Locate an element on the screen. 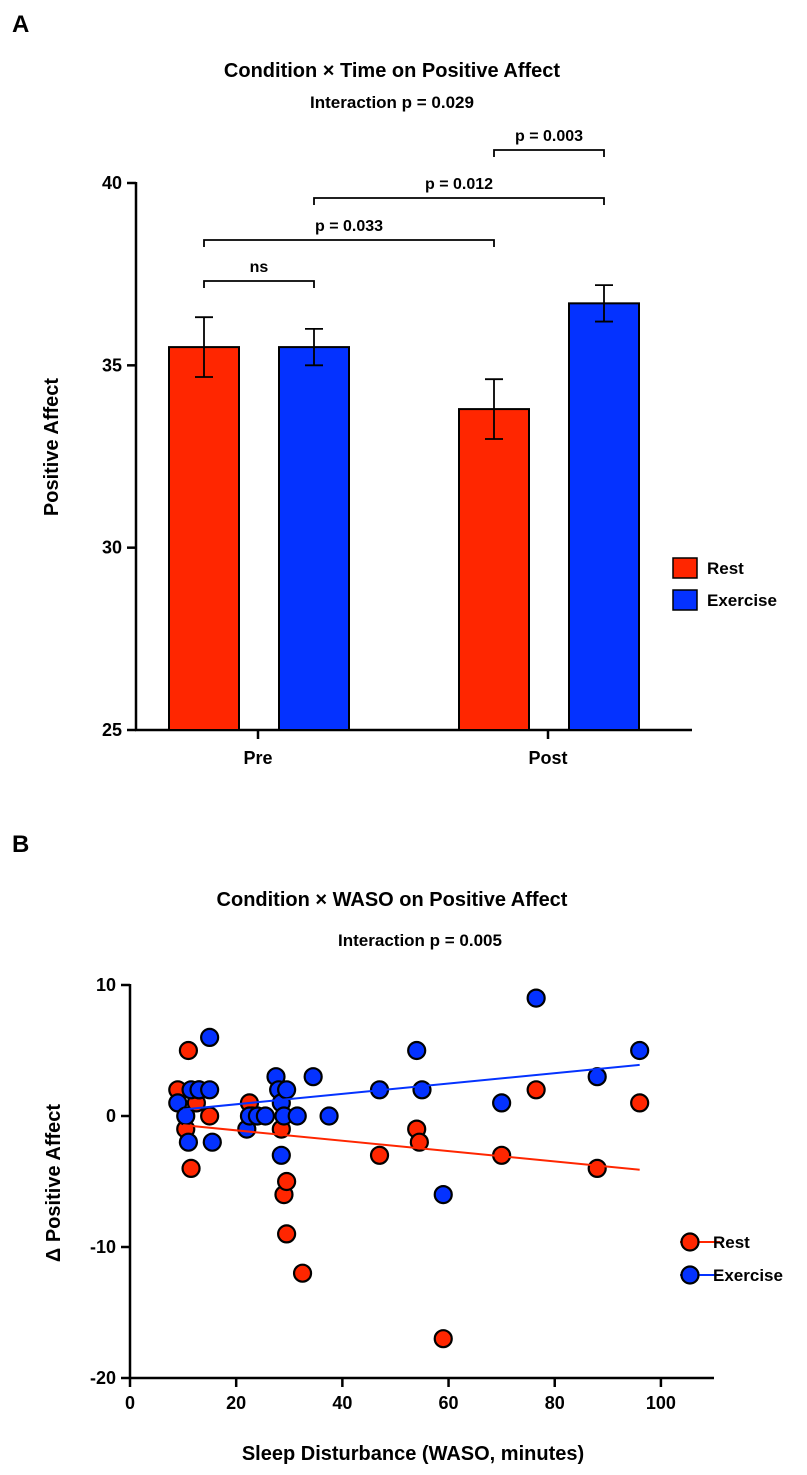  panel-a-significance-label: p = 0.003 is located at coordinates (549, 136).